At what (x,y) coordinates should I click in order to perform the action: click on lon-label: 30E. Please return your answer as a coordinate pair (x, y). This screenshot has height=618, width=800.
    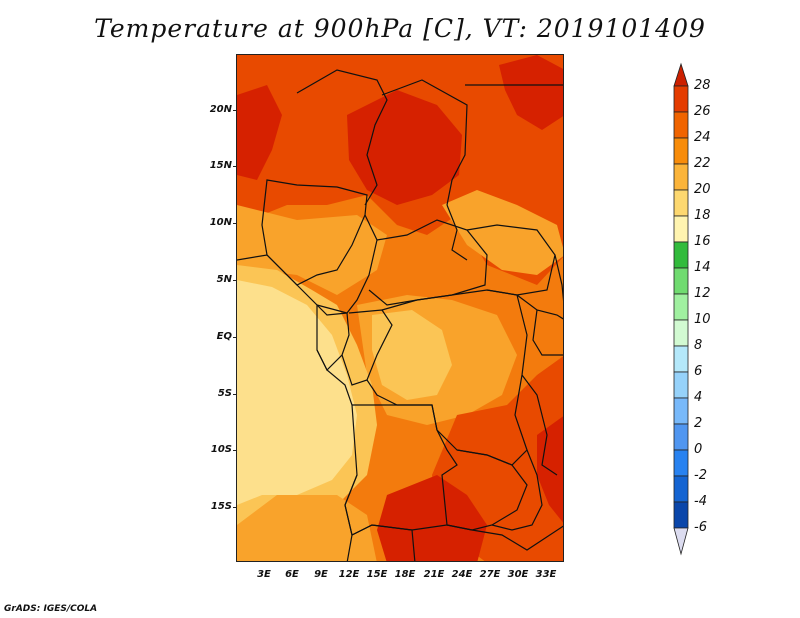
    Looking at the image, I should click on (518, 574).